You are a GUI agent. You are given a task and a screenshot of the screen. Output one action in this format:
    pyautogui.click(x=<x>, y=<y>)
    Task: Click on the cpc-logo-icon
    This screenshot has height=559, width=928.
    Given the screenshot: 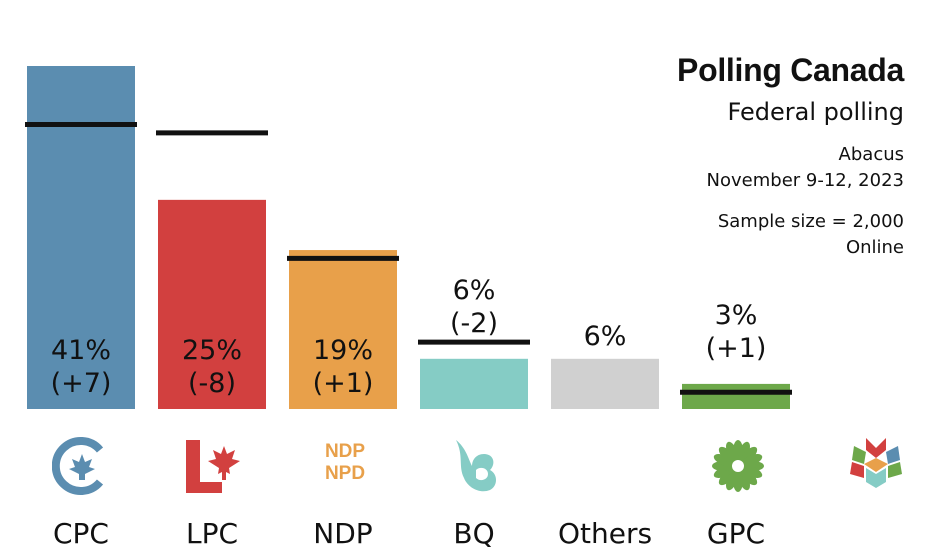 What is the action you would take?
    pyautogui.click(x=78, y=466)
    